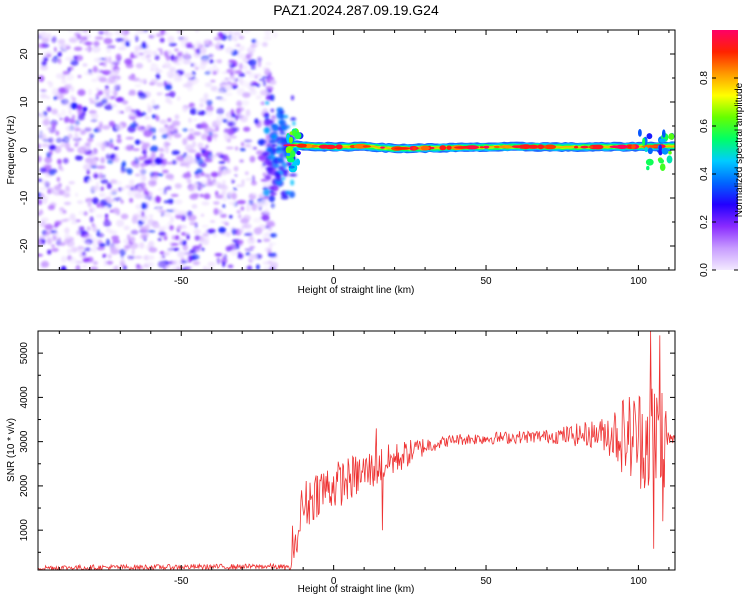  Describe the element at coordinates (24, 441) in the screenshot. I see `snr-y-tick-label: 3000` at that location.